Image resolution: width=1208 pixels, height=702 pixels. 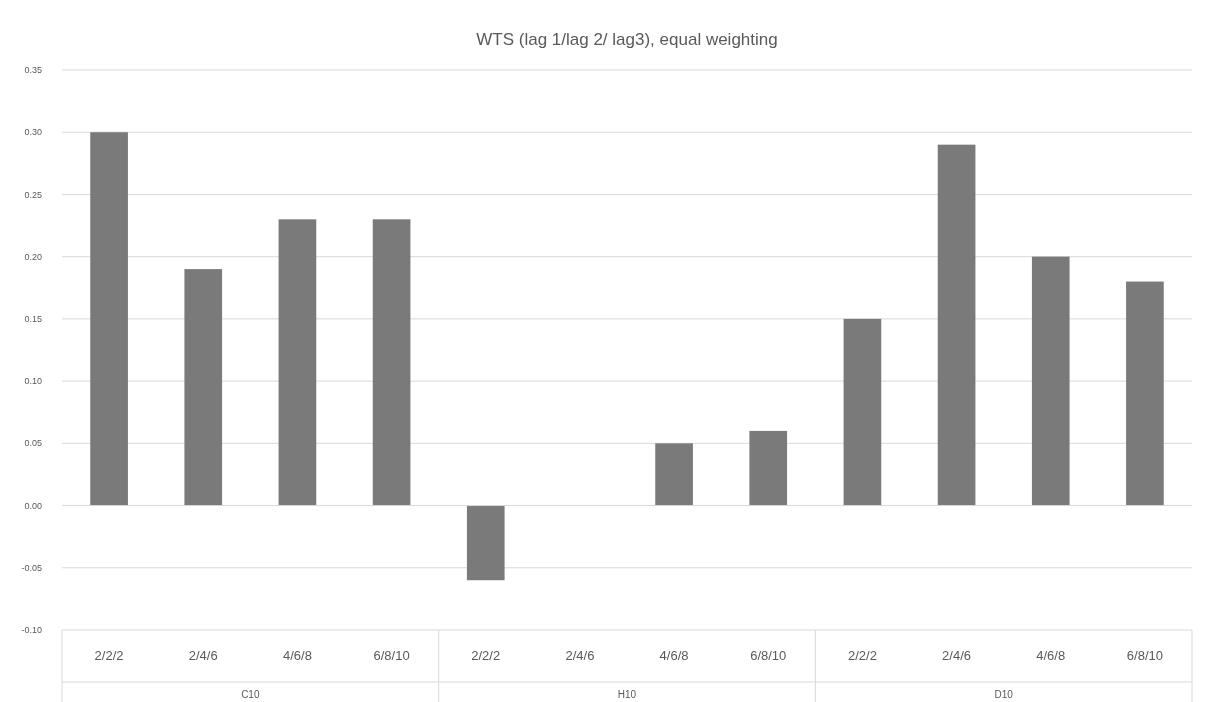 What do you see at coordinates (31, 630) in the screenshot?
I see `y-tick-label: -0.10` at bounding box center [31, 630].